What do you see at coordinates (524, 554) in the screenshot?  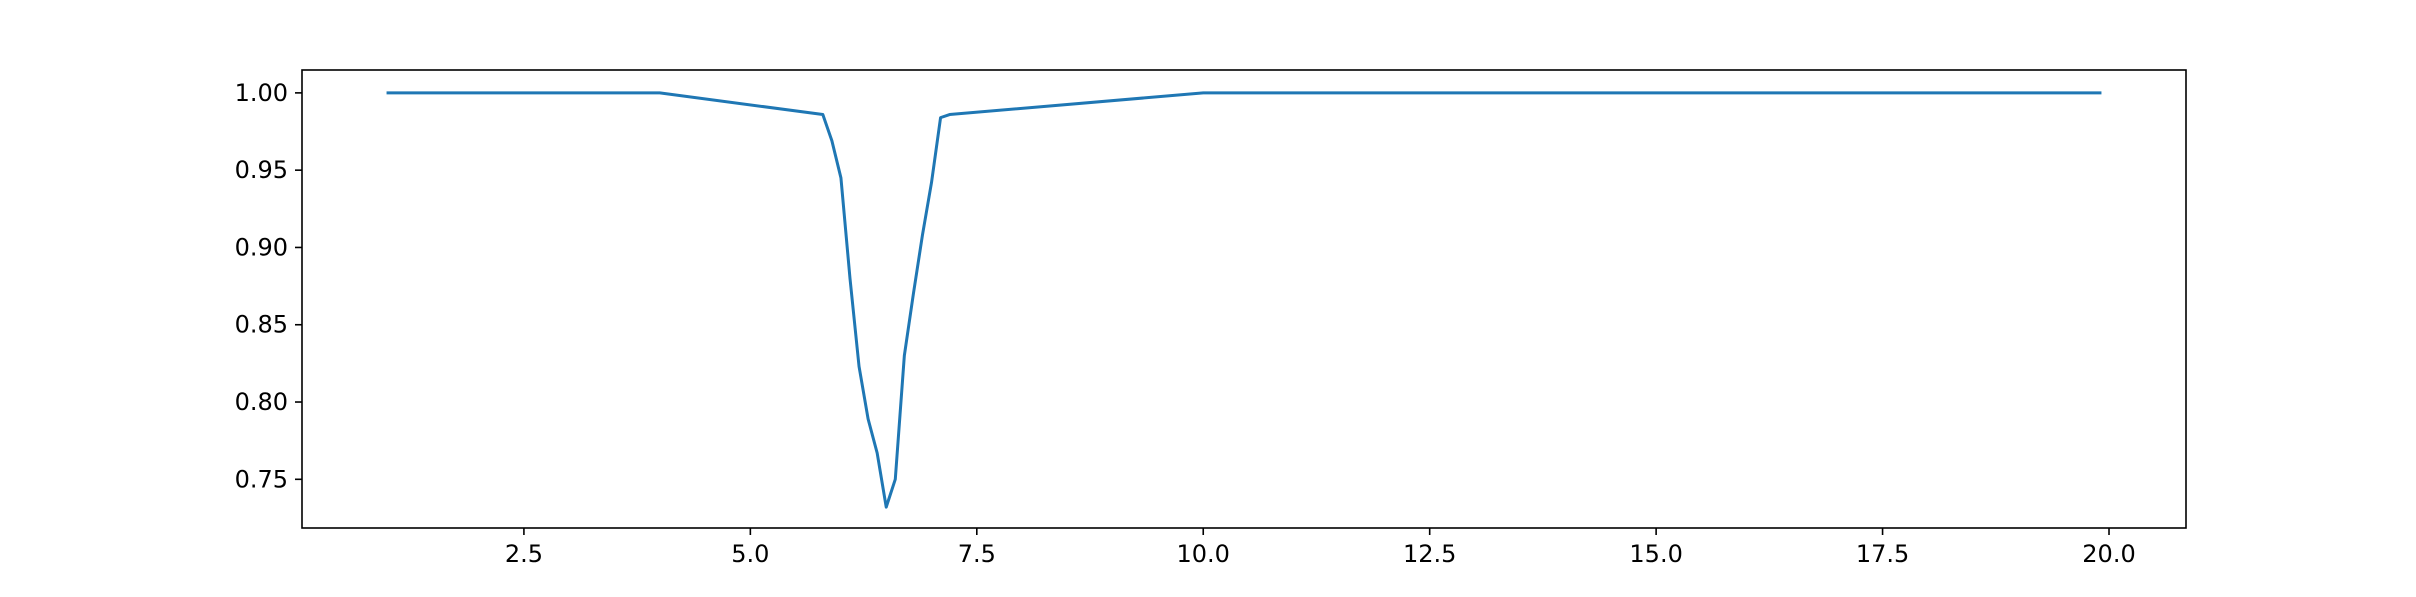 I see `x-tick-label: 2.5` at bounding box center [524, 554].